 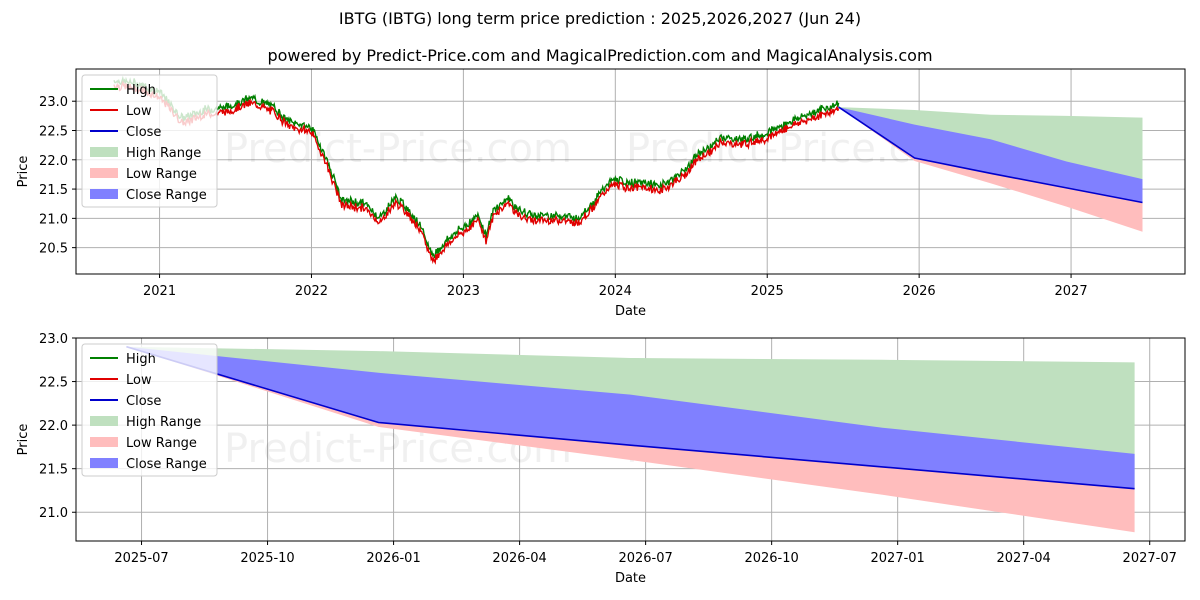 I want to click on x-tick-label: 2027-01, so click(x=898, y=558).